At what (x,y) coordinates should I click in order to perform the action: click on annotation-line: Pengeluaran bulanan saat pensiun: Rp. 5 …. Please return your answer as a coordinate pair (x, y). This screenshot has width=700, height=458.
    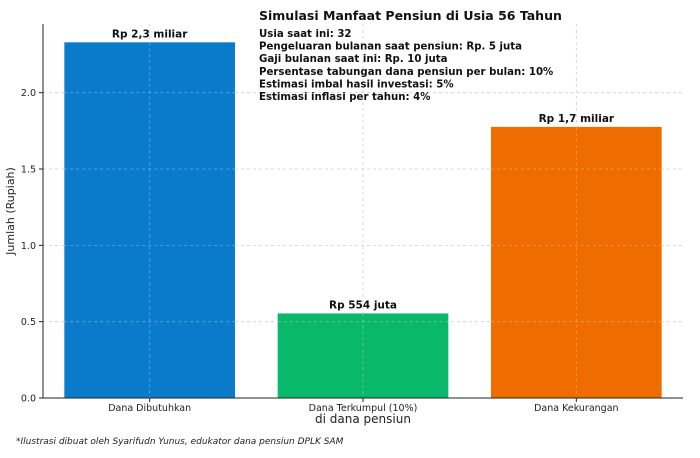
    Looking at the image, I should click on (390, 47).